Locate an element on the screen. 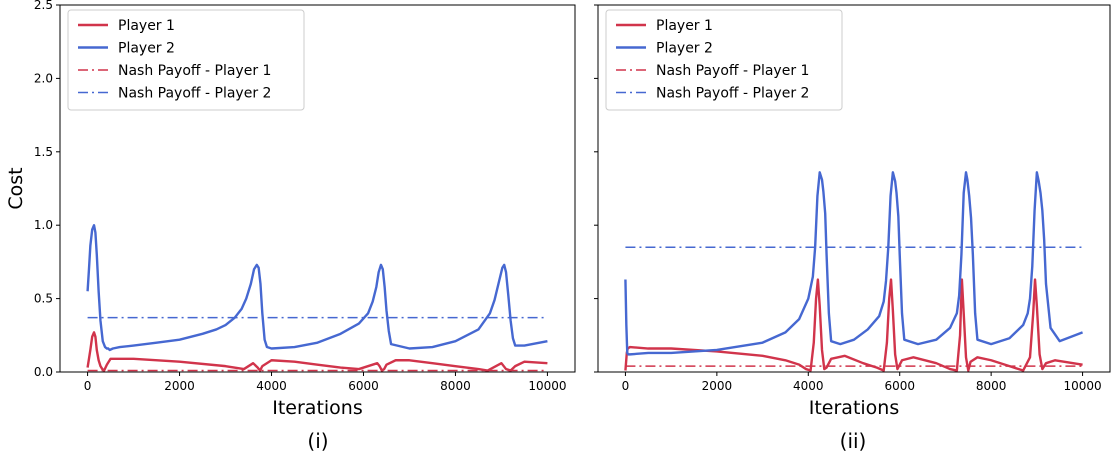 The image size is (1113, 466). y-tick-label: 0.0 is located at coordinates (43, 372).